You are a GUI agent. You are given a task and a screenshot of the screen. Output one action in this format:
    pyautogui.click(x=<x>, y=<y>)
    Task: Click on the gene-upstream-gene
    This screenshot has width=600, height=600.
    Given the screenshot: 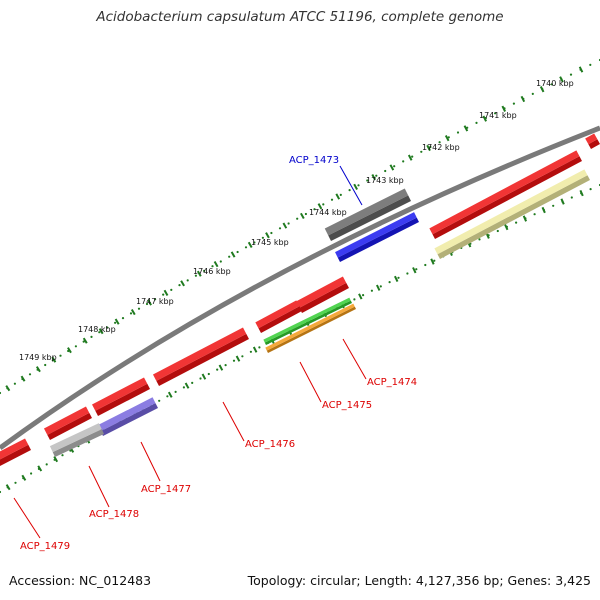 What is the action you would take?
    pyautogui.click(x=505, y=194)
    